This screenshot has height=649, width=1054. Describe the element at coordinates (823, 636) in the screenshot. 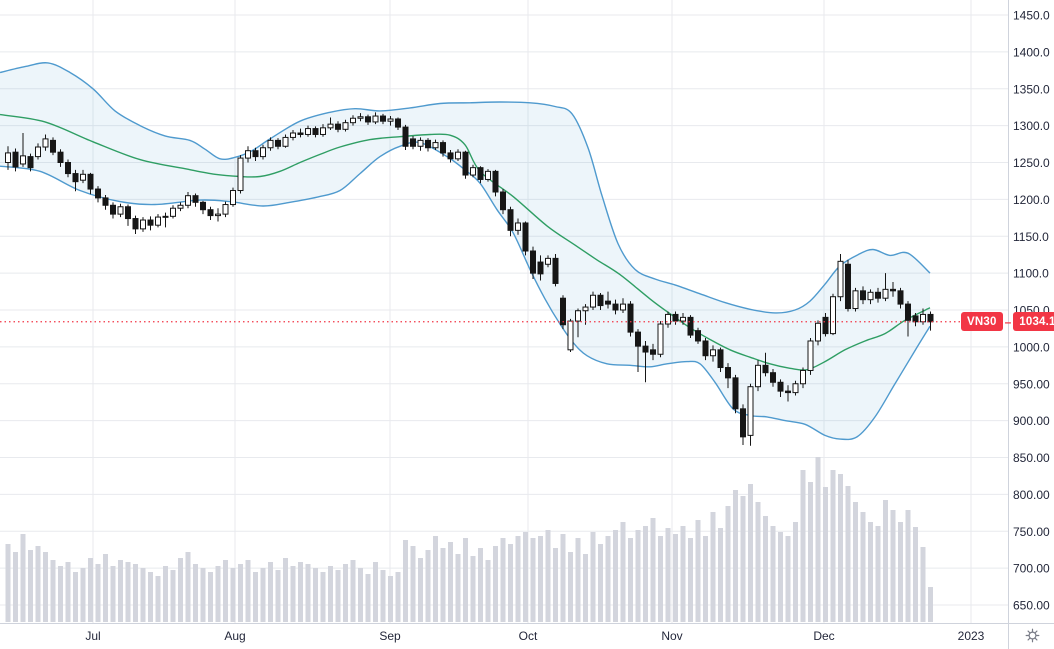

I see `time-tick-label: Dec` at that location.